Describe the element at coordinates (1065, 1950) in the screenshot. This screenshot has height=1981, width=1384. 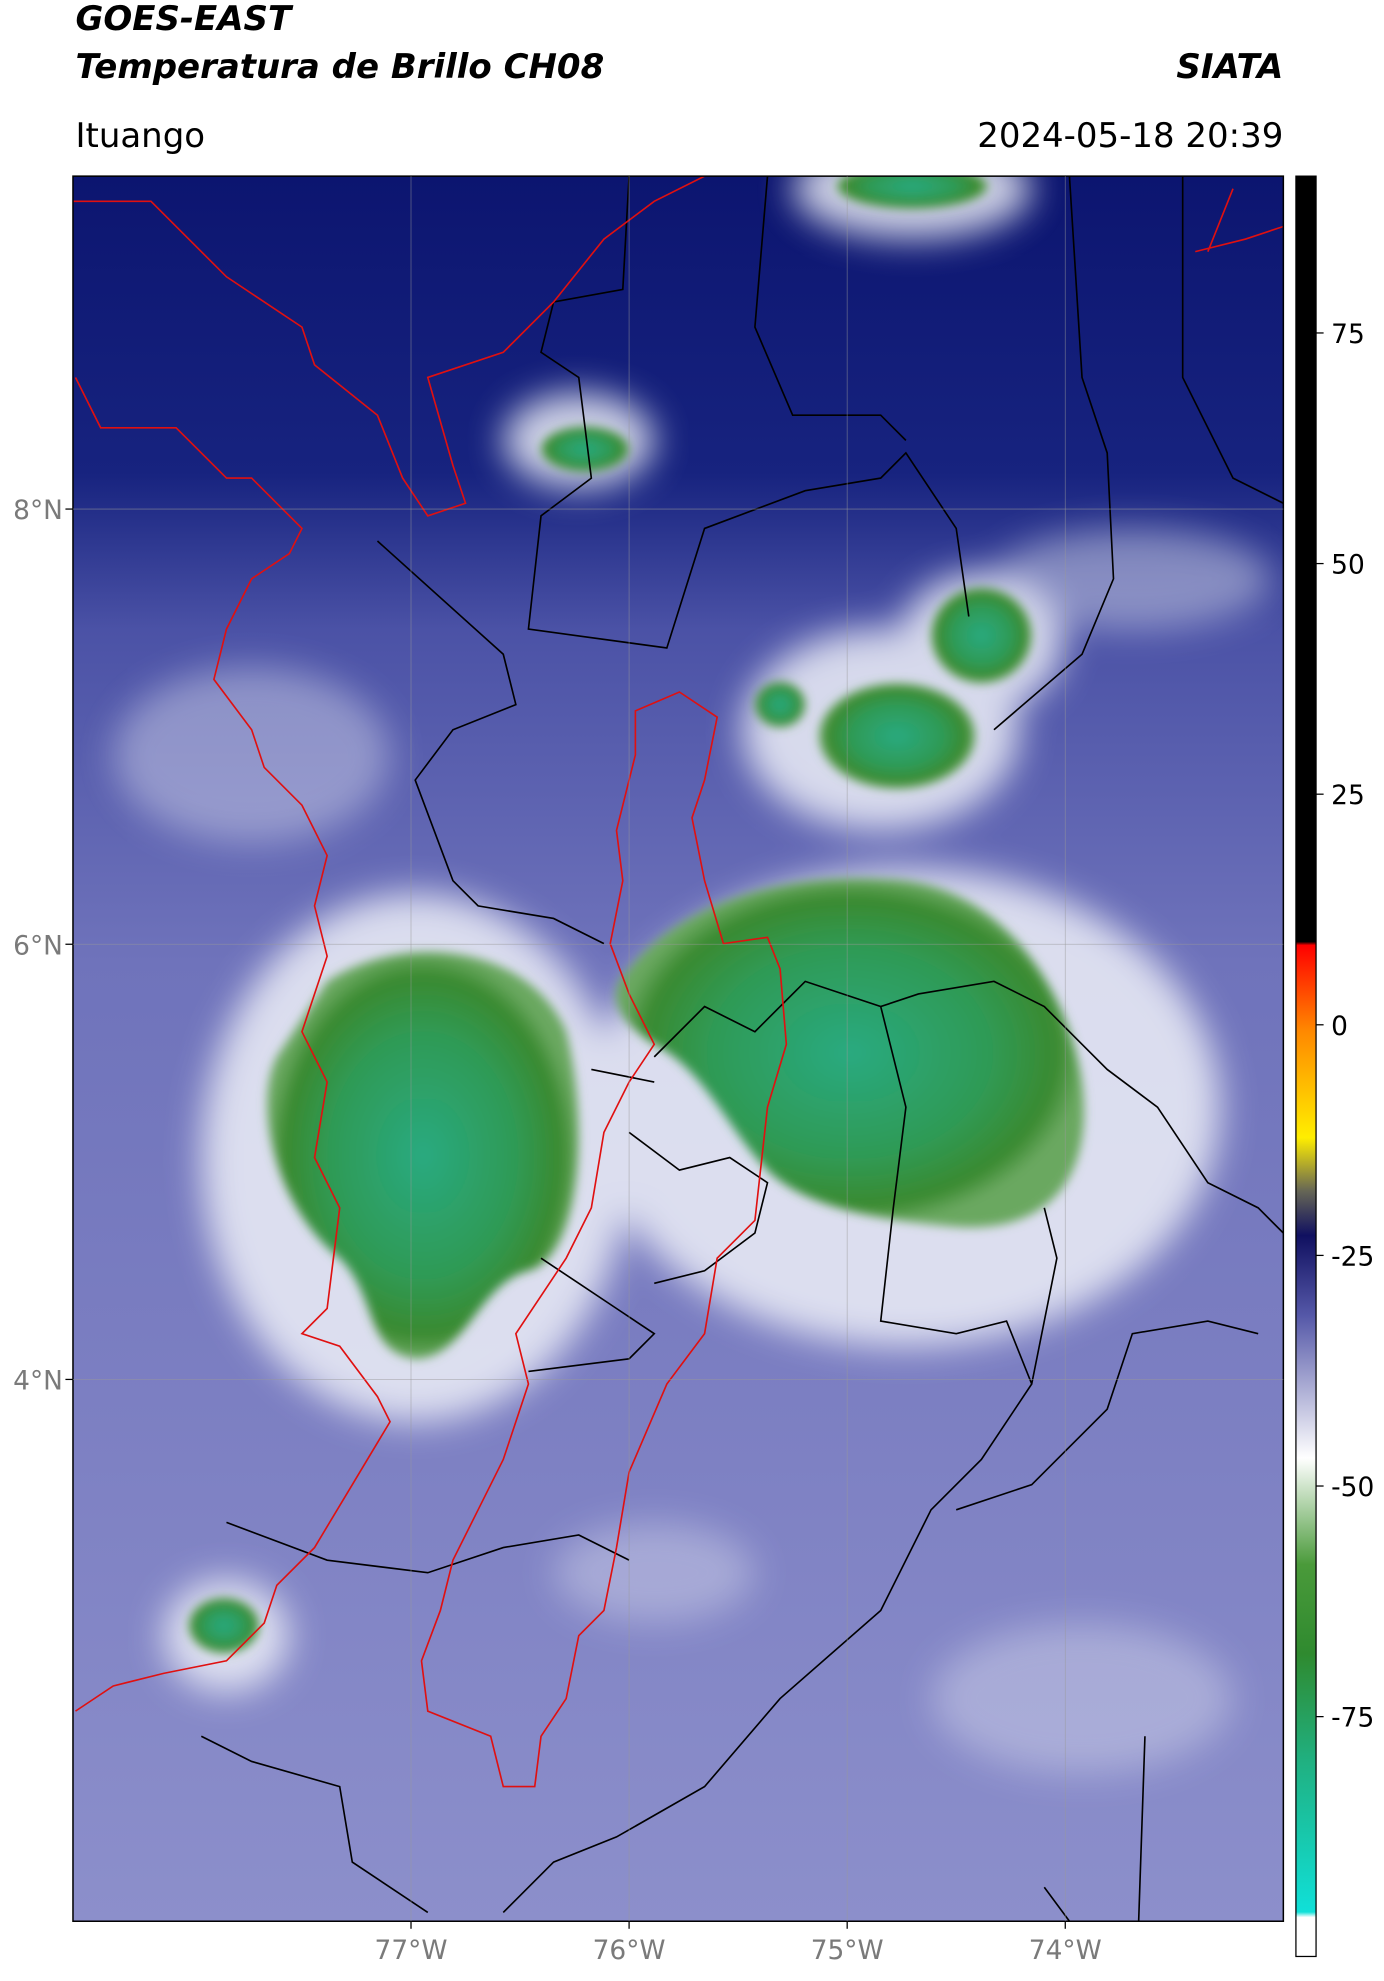
I see `x-tick-label: 74°W` at that location.